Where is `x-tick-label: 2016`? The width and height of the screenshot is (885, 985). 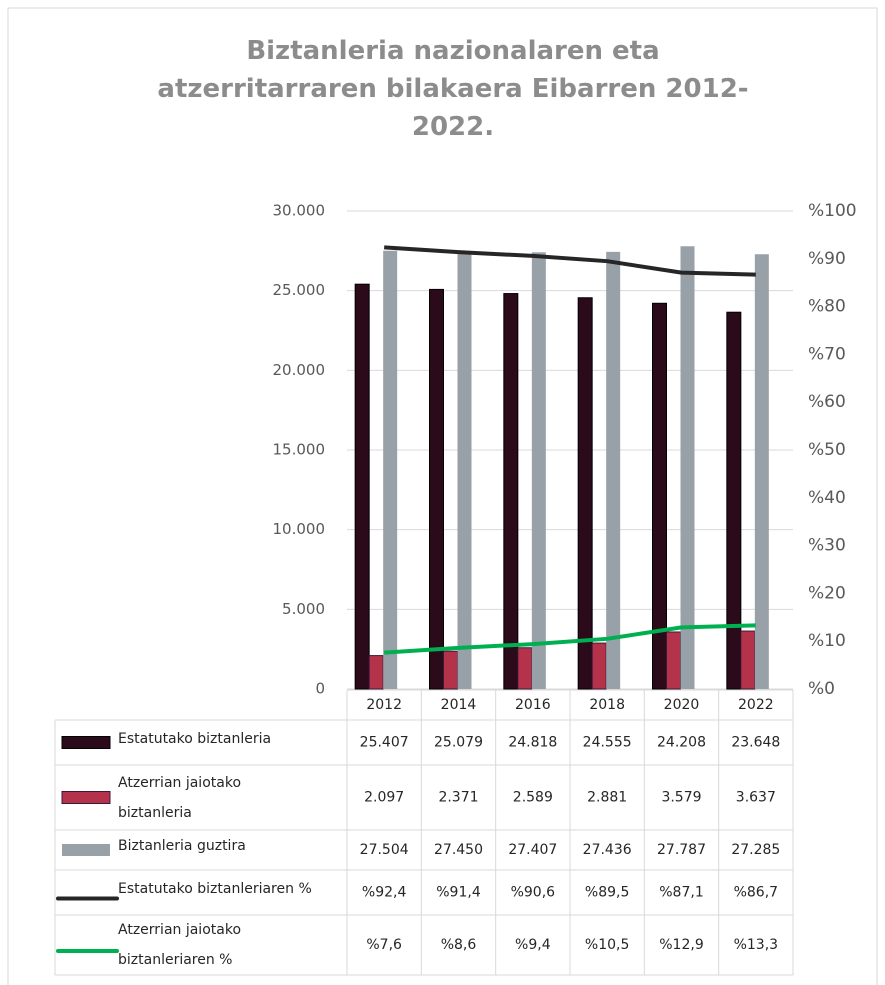 x-tick-label: 2016 is located at coordinates (533, 705).